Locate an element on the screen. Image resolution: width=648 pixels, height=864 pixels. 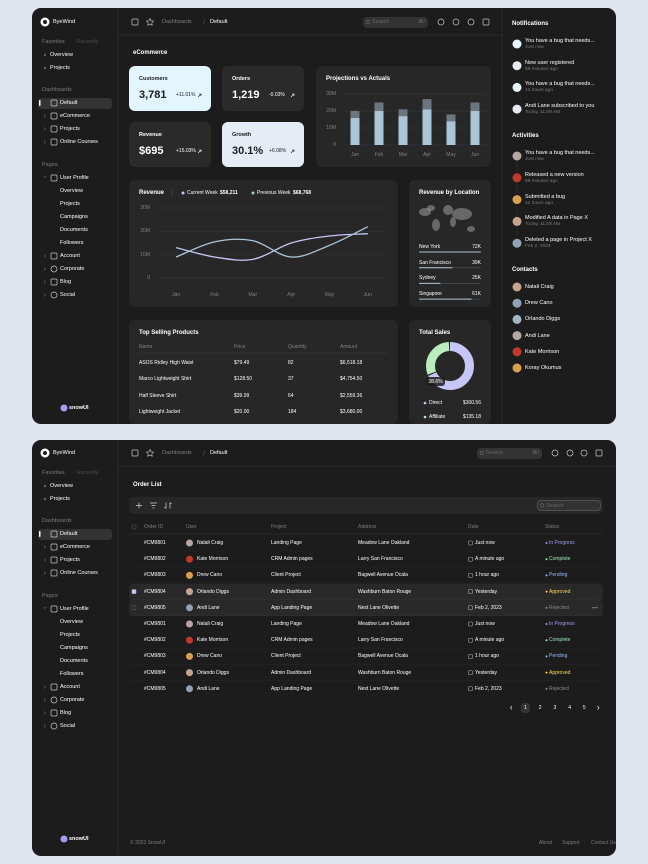
x-tick-label: May is located at coordinates (451, 155).